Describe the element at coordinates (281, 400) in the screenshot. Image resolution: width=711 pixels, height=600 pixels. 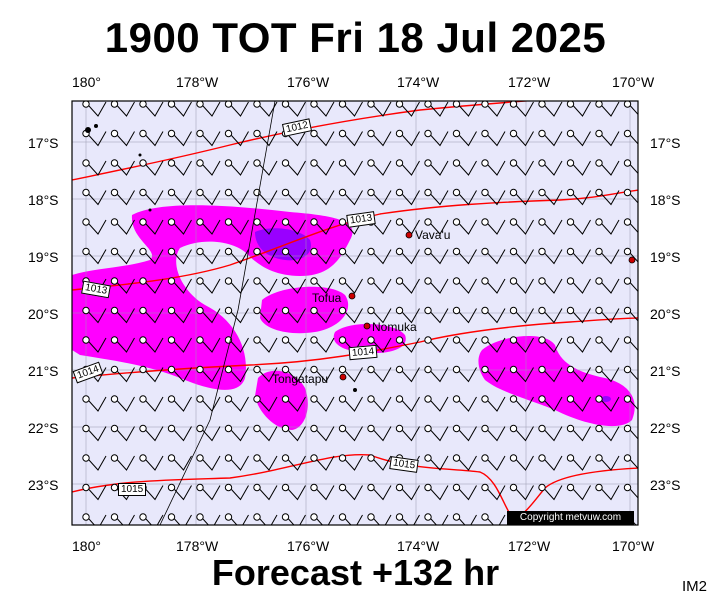
I see `rain-area-south` at that location.